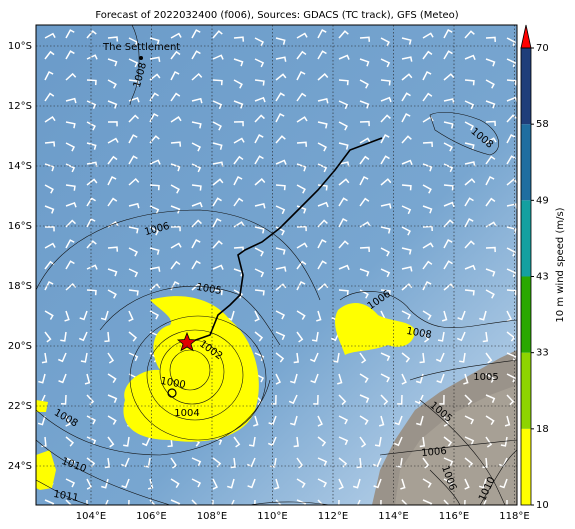 The height and width of the screenshot is (529, 575). Describe the element at coordinates (20, 346) in the screenshot. I see `lat-label: 20°S` at that location.